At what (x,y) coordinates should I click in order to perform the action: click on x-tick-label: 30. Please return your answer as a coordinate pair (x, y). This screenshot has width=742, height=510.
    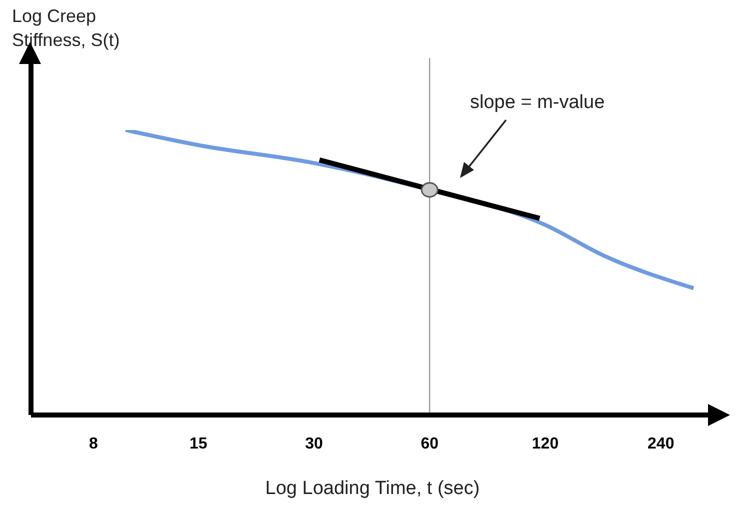
    Looking at the image, I should click on (314, 443).